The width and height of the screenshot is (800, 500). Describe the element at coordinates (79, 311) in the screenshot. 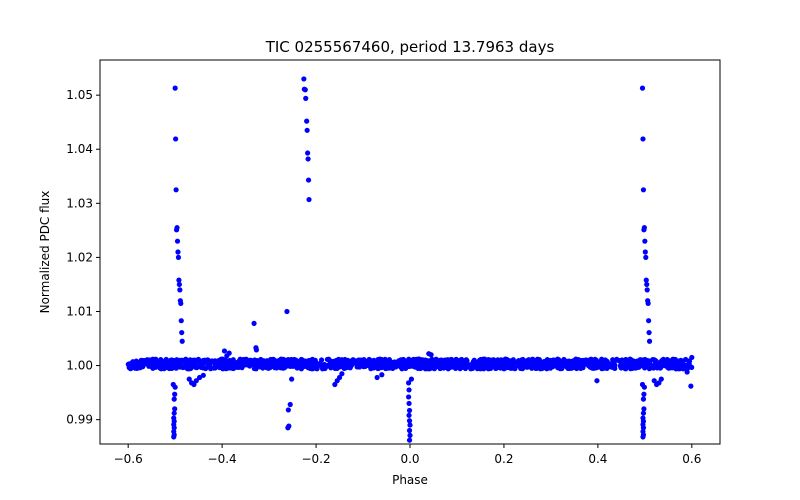

I see `y-tick-label: 1.01` at that location.